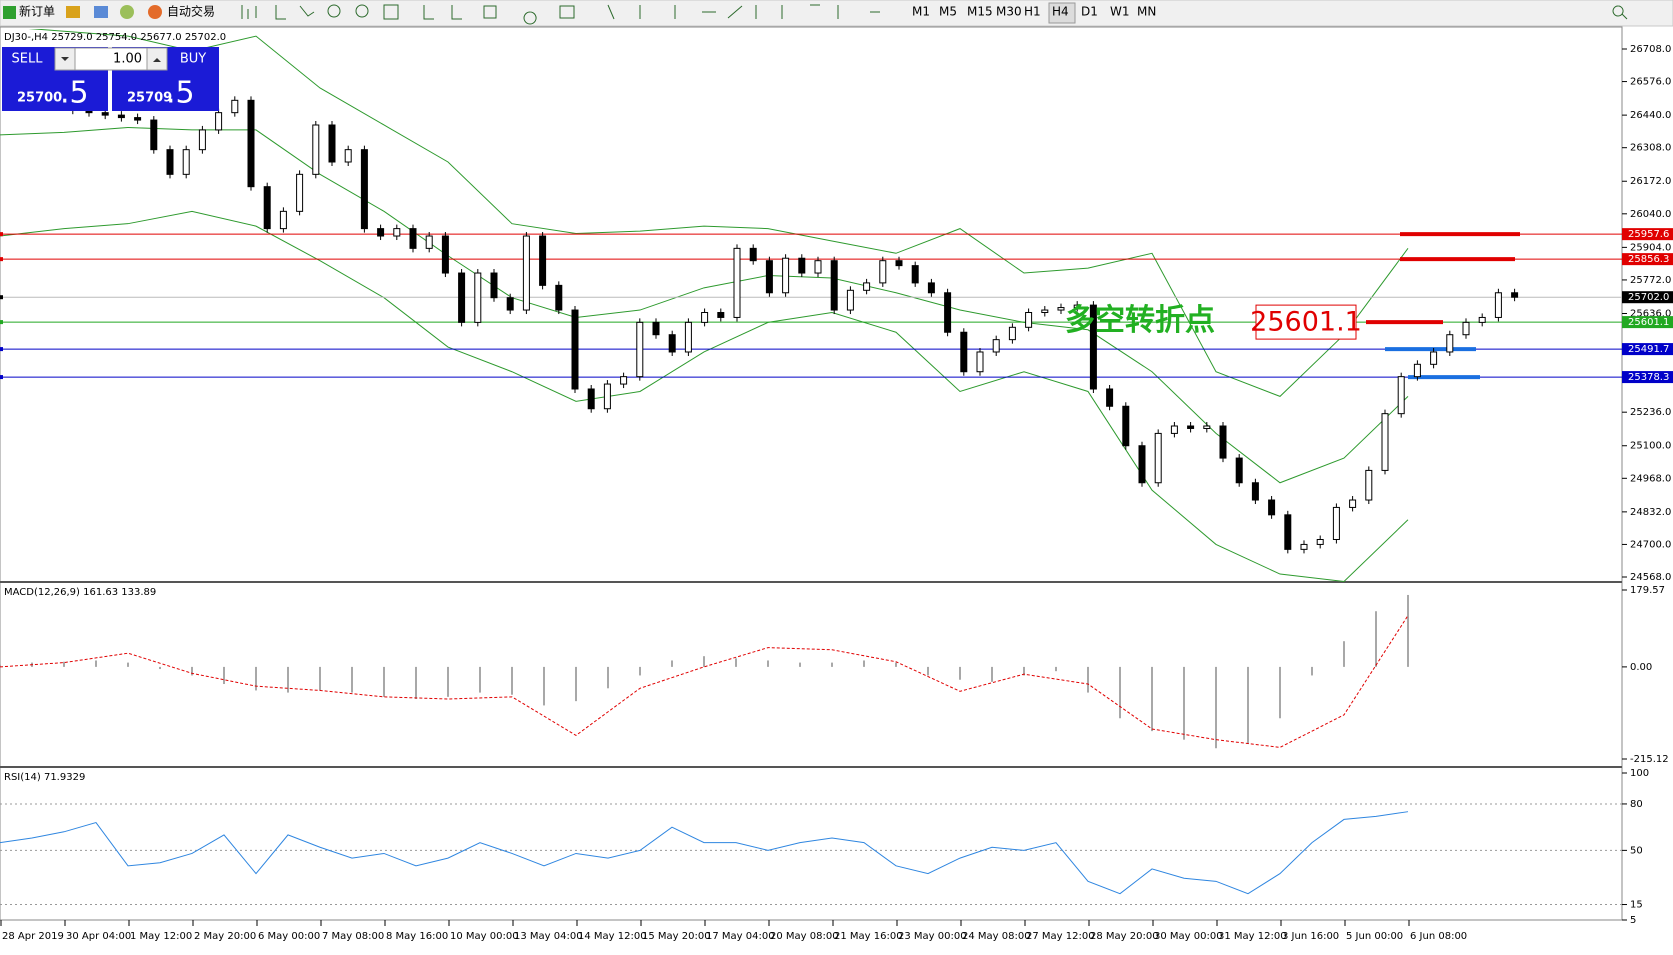  I want to click on annotation-value: 25601.1, so click(1306, 322).